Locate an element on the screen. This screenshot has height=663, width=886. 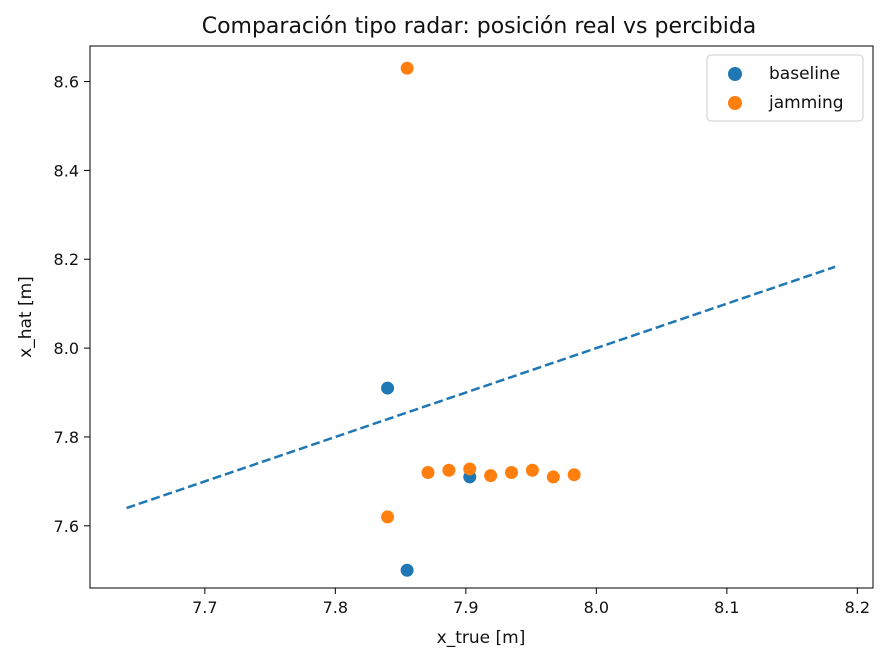
x-axis-label: x_true [m] is located at coordinates (481, 638).